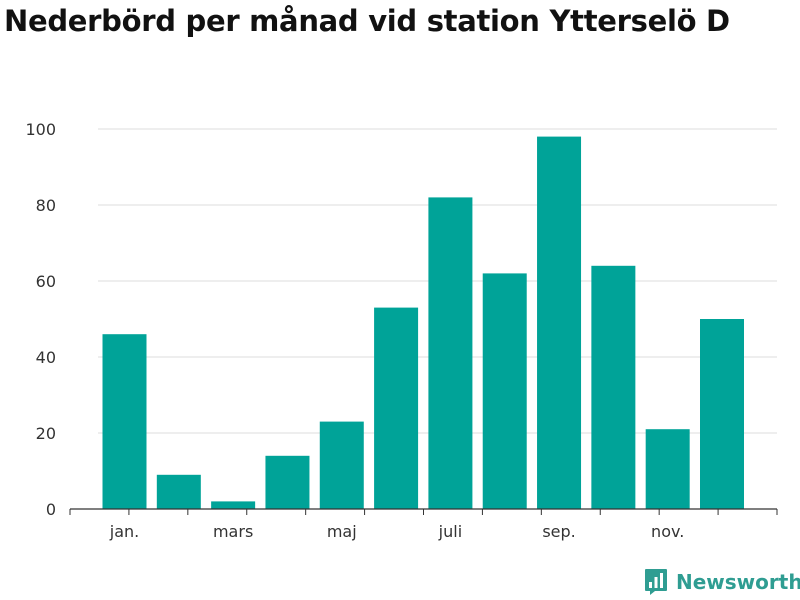  What do you see at coordinates (397, 531) in the screenshot?
I see `x-axis-tick-labels: jan. mars maj juli sep. nov.` at bounding box center [397, 531].